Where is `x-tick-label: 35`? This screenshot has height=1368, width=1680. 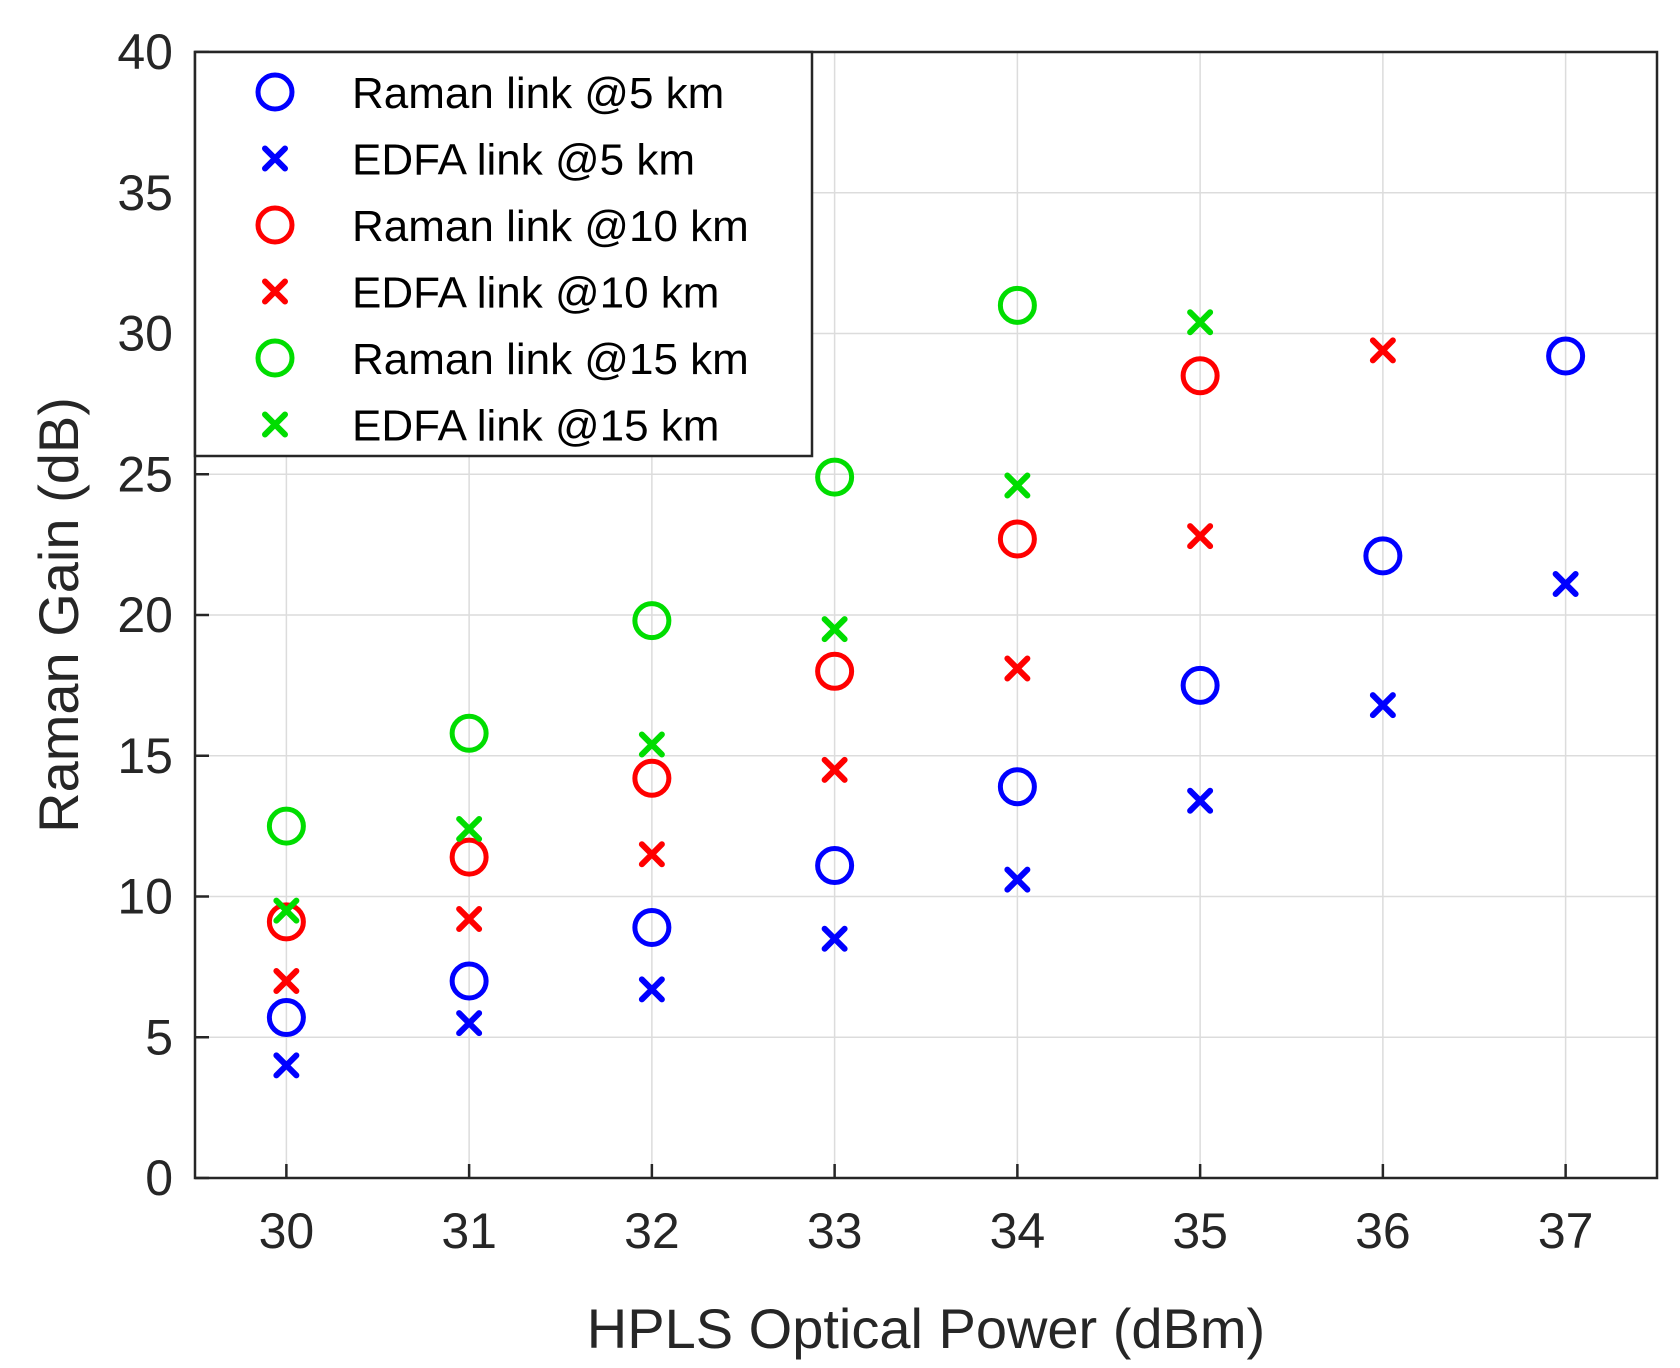
x-tick-label: 35 is located at coordinates (1200, 1231).